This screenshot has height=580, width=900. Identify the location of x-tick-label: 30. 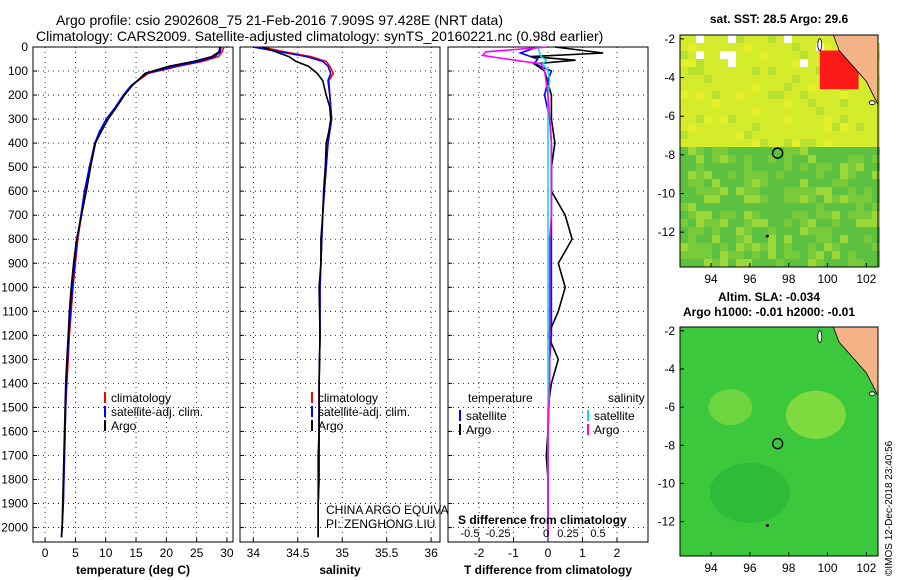
(227, 553).